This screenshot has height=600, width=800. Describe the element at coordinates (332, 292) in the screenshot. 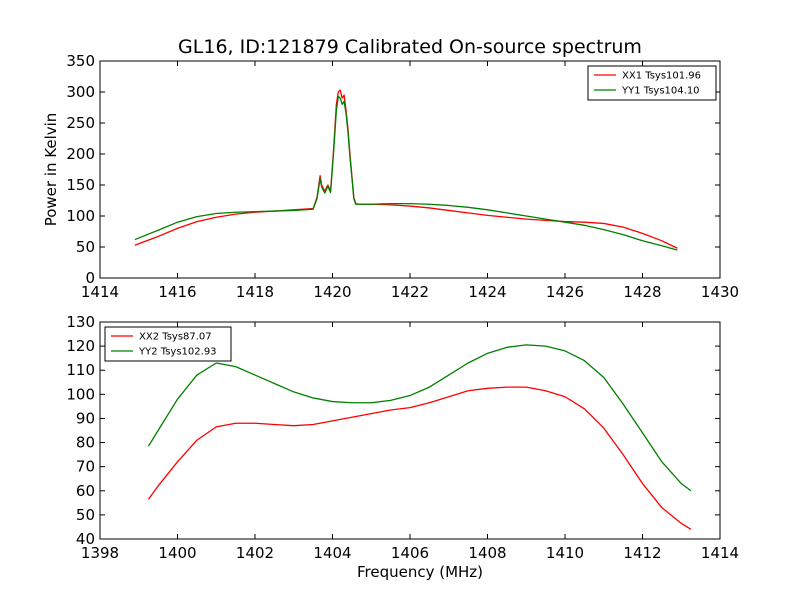

I see `x-tick-label: 1420` at that location.